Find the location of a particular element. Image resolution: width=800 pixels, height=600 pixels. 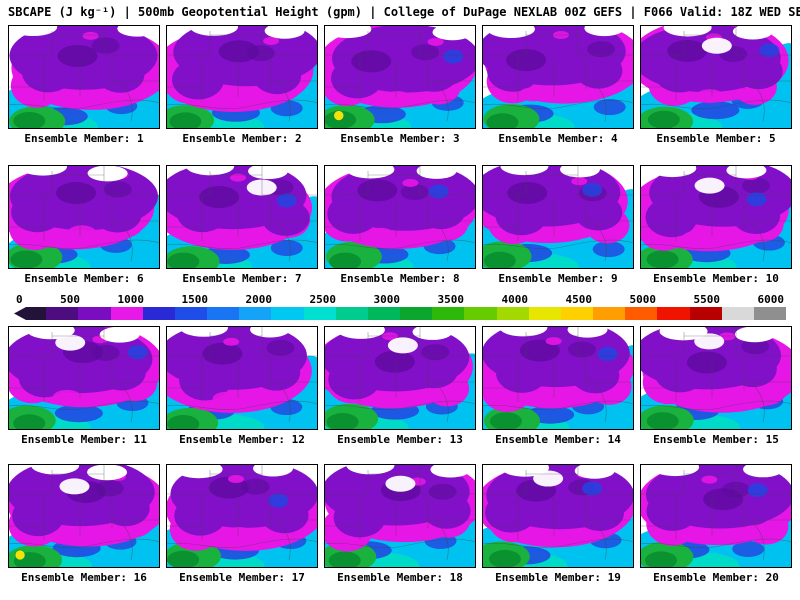

ensemble-member-label: Ensemble Member: 17 is located at coordinates (242, 577).